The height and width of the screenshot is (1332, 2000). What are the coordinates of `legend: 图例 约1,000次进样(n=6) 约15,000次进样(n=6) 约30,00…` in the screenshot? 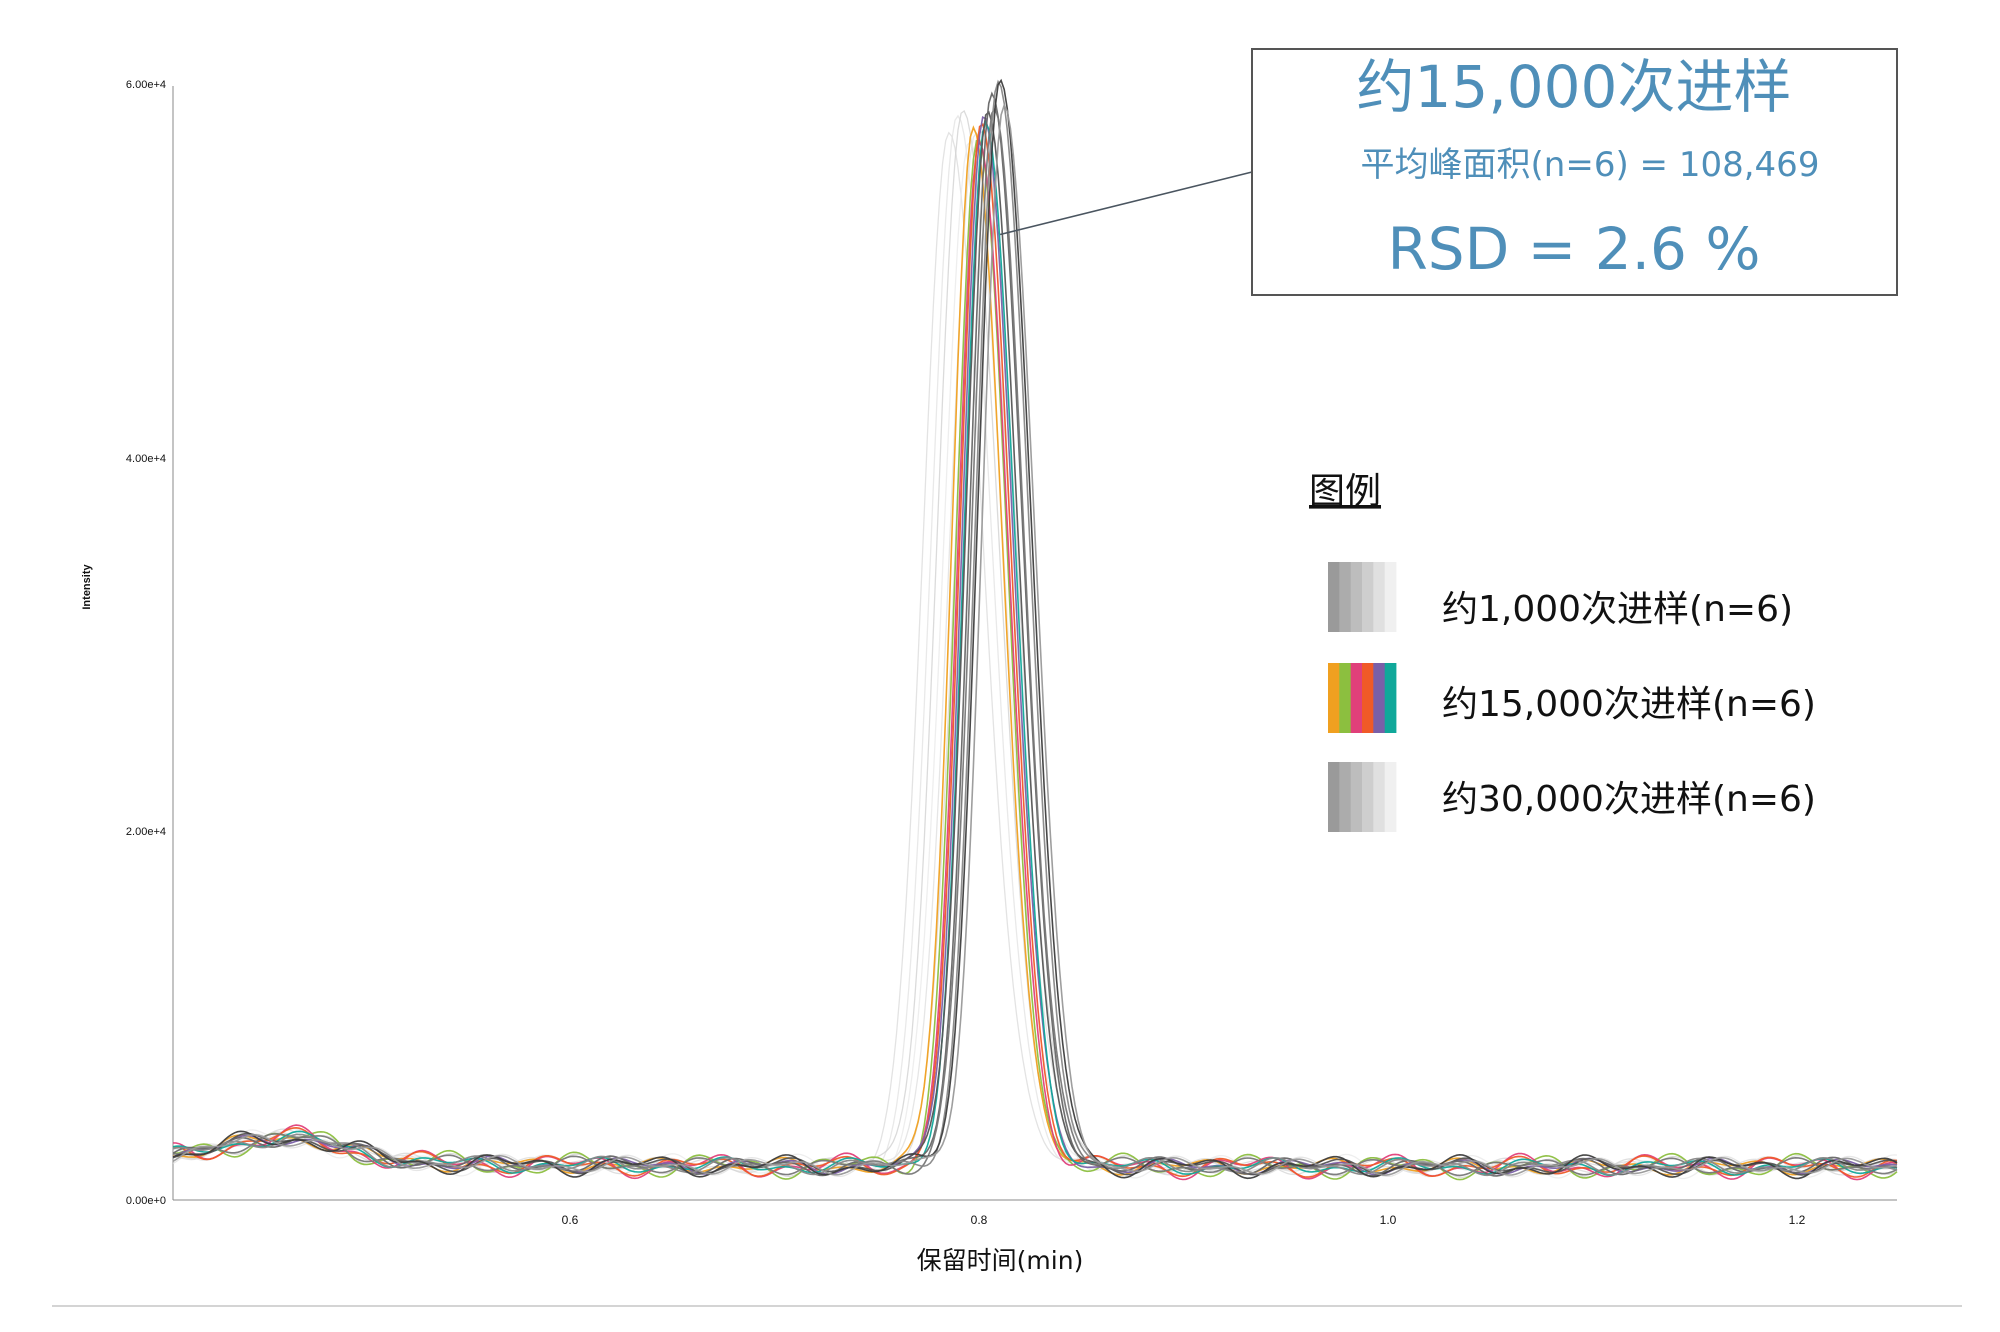 It's located at (1562, 651).